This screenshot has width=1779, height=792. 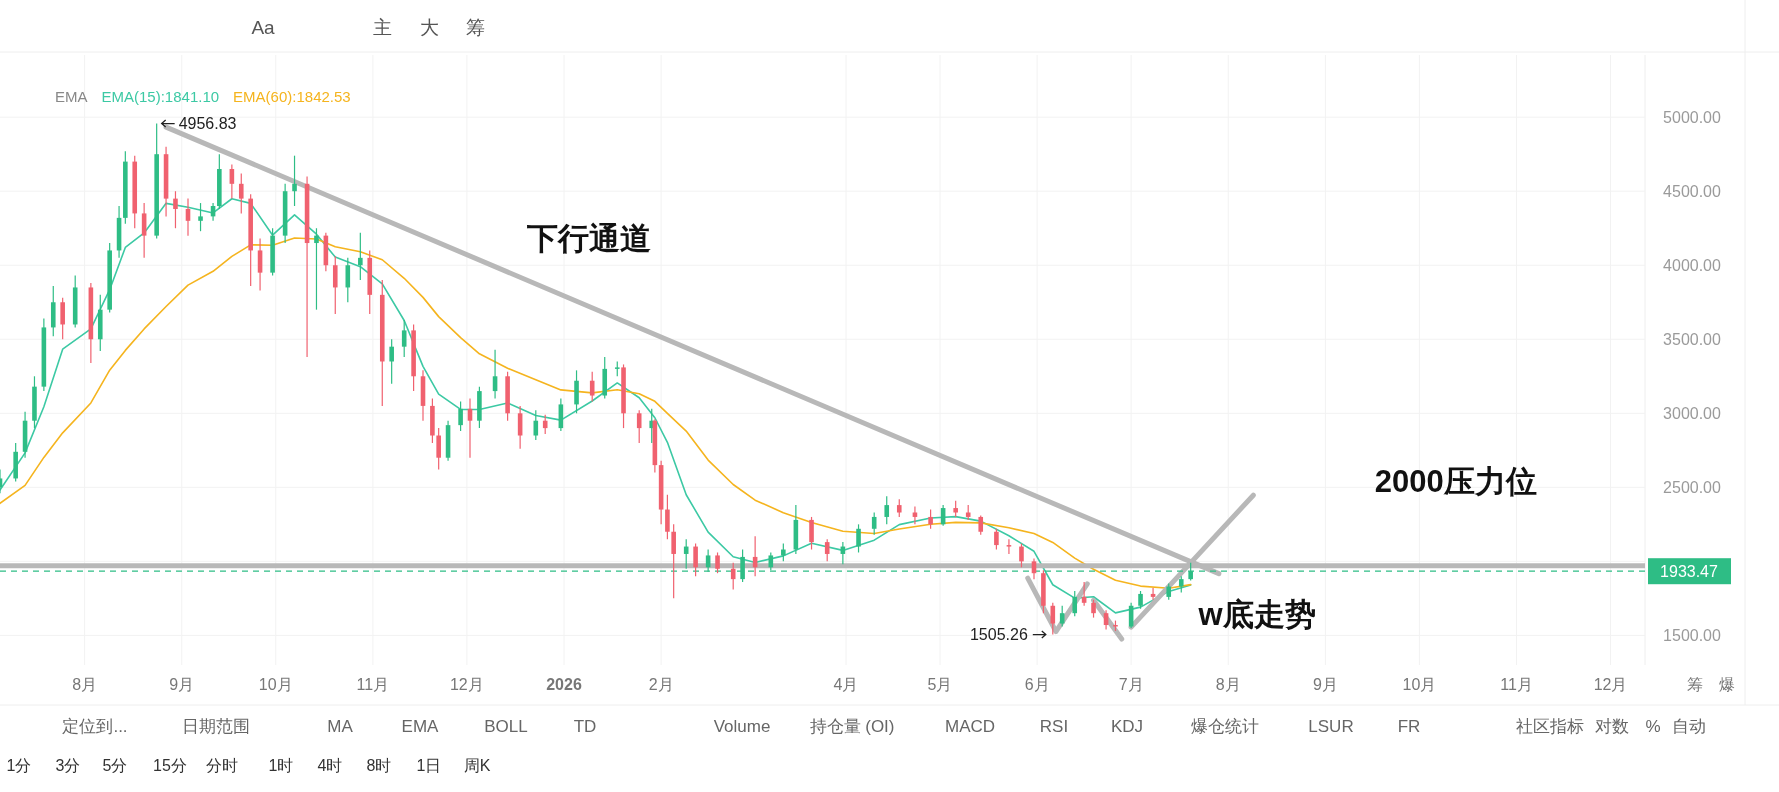 What do you see at coordinates (68, 765) in the screenshot?
I see `text: 3分` at bounding box center [68, 765].